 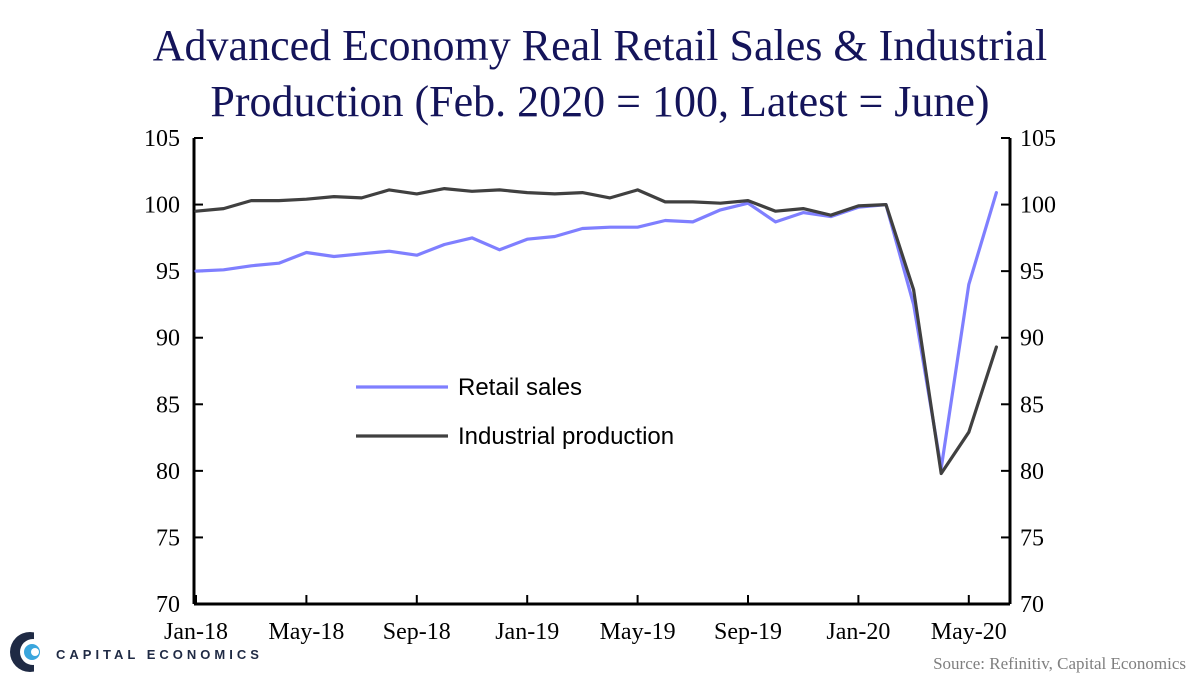 I want to click on right-y-tick-label: 80, so click(x=1032, y=472).